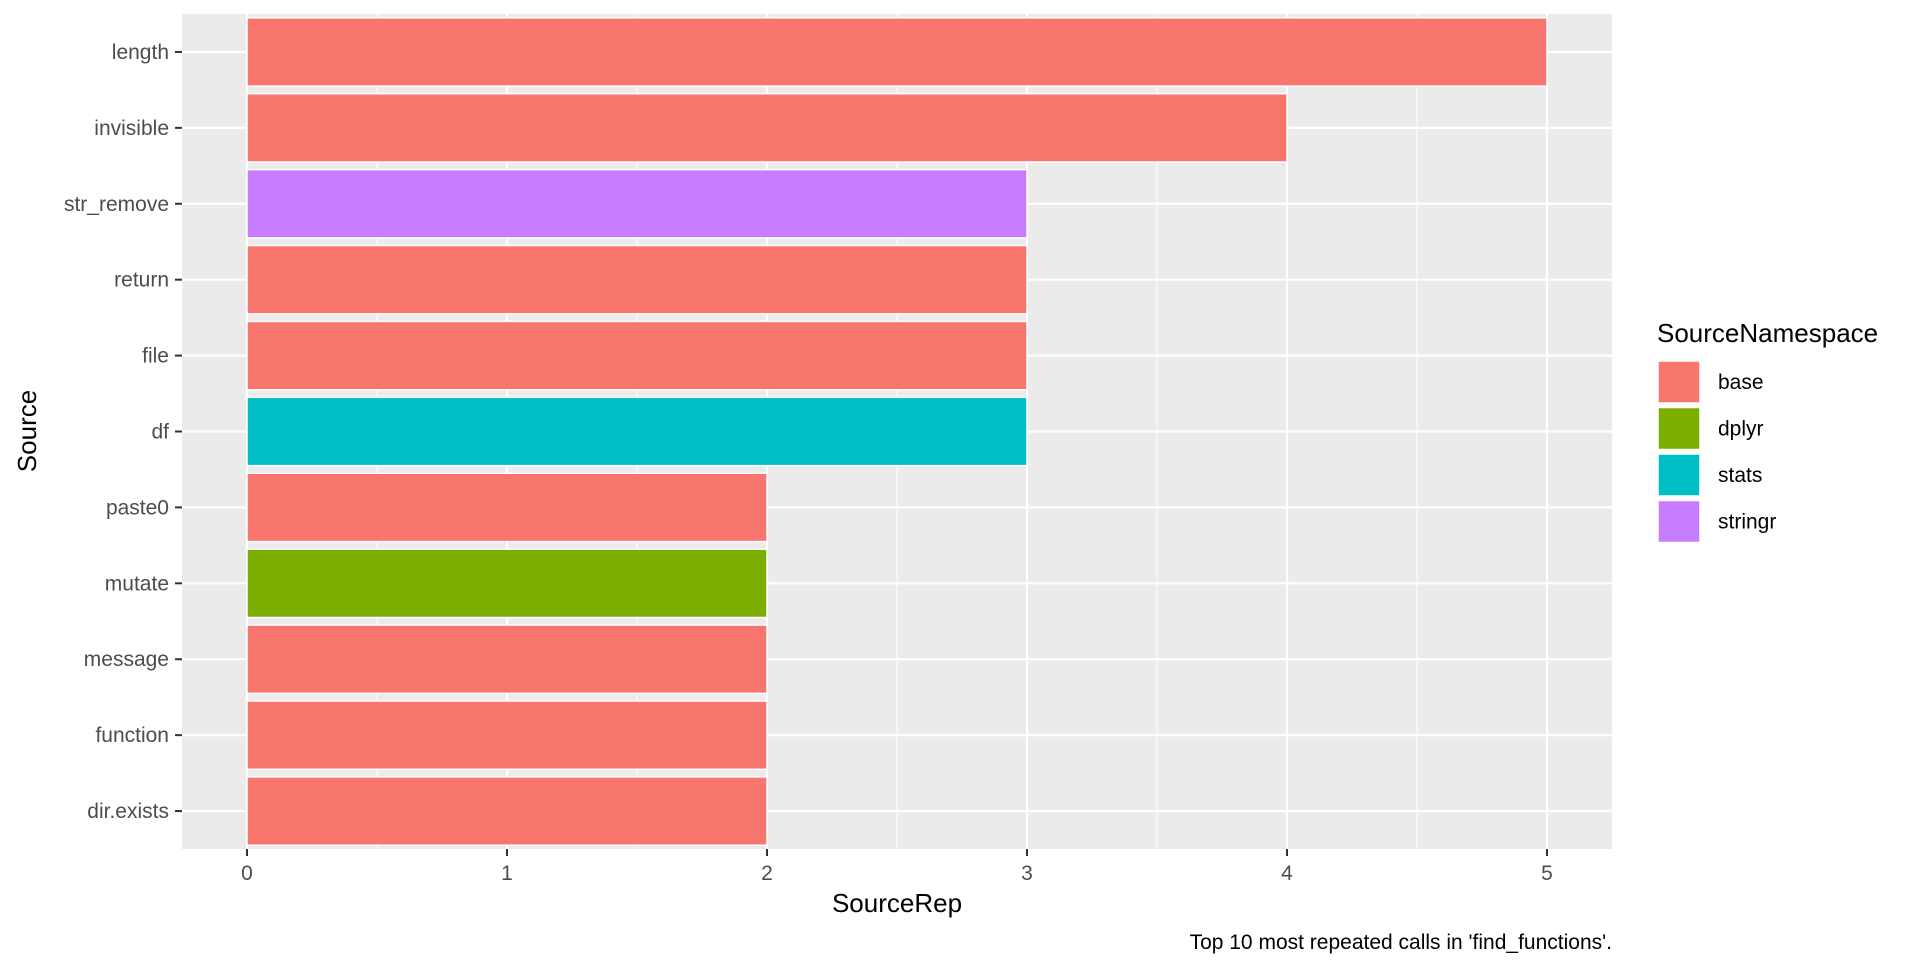 Image resolution: width=1920 pixels, height=960 pixels. I want to click on y-tick-label: length, so click(140, 52).